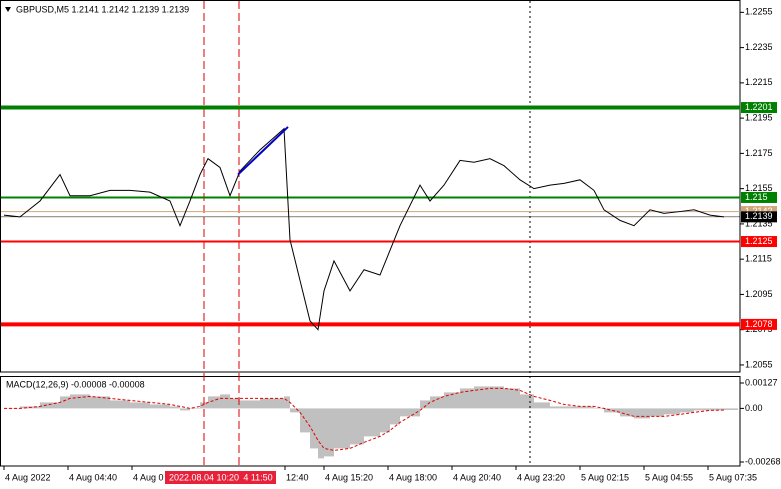  Describe the element at coordinates (759, 294) in the screenshot. I see `y-tick-label: 1.2095` at that location.